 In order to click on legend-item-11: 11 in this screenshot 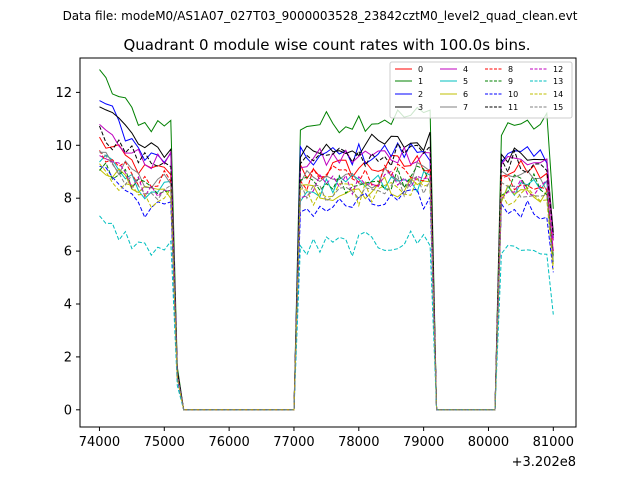, I will do `click(501, 107)`.